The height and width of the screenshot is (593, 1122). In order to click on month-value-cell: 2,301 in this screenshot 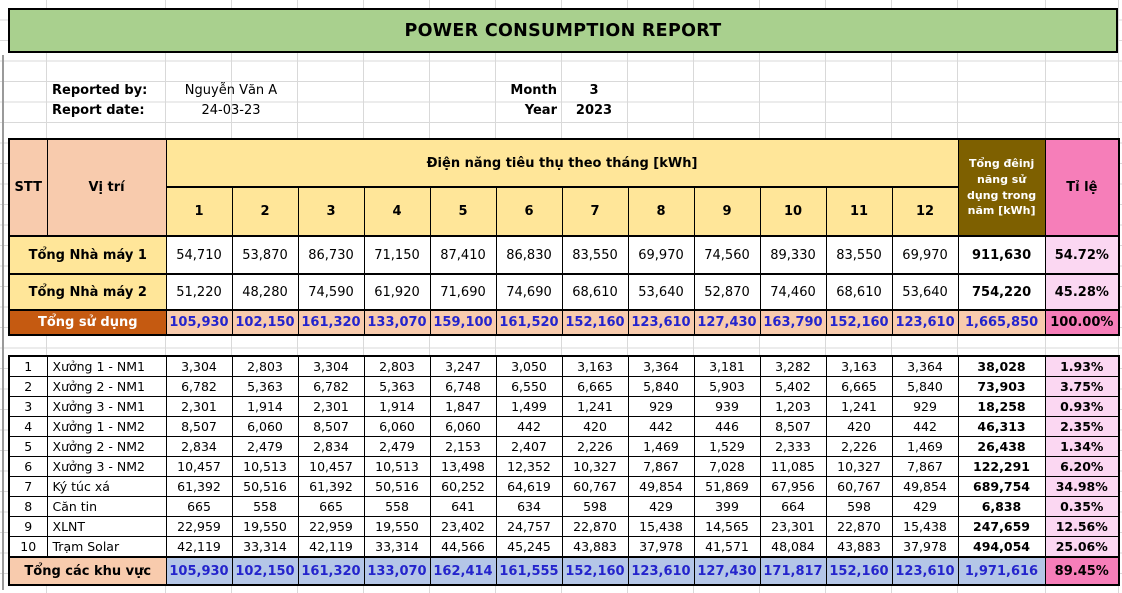, I will do `click(199, 406)`.